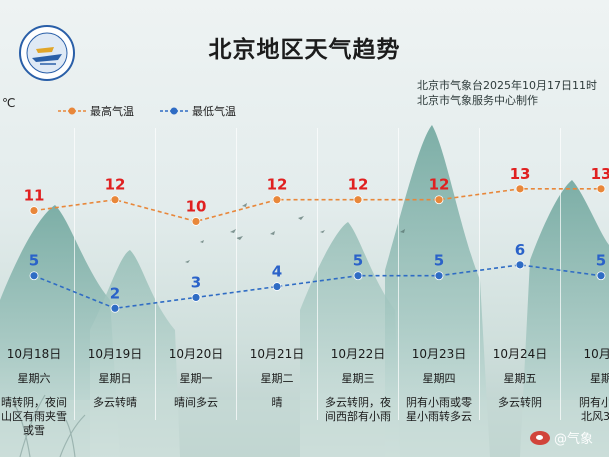  What do you see at coordinates (595, 416) in the screenshot?
I see `weather-desc-7-1: 北风3级` at bounding box center [595, 416].